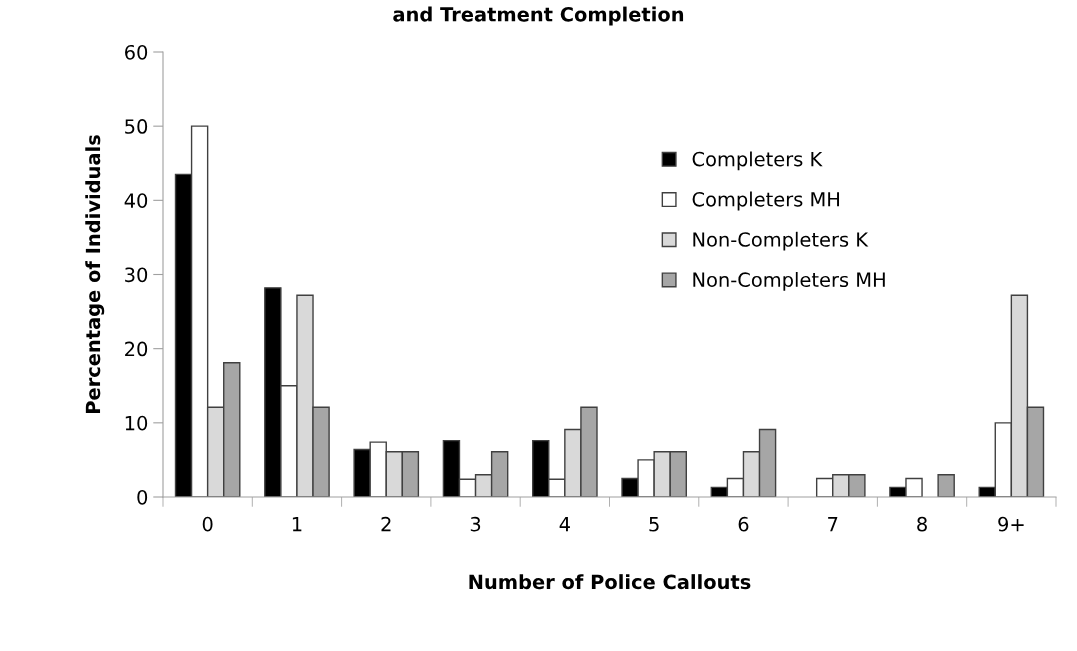 This screenshot has height=651, width=1077. Describe the element at coordinates (136, 200) in the screenshot. I see `y-tick-label: 40` at that location.